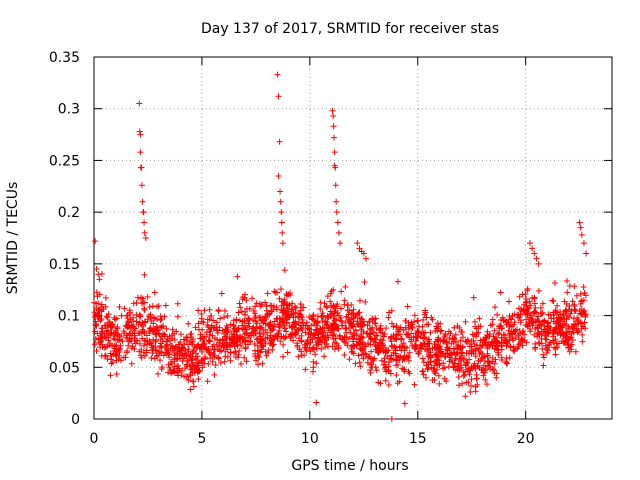 The width and height of the screenshot is (640, 480). What do you see at coordinates (69, 317) in the screenshot?
I see `y-tick-label: 0.1` at bounding box center [69, 317].